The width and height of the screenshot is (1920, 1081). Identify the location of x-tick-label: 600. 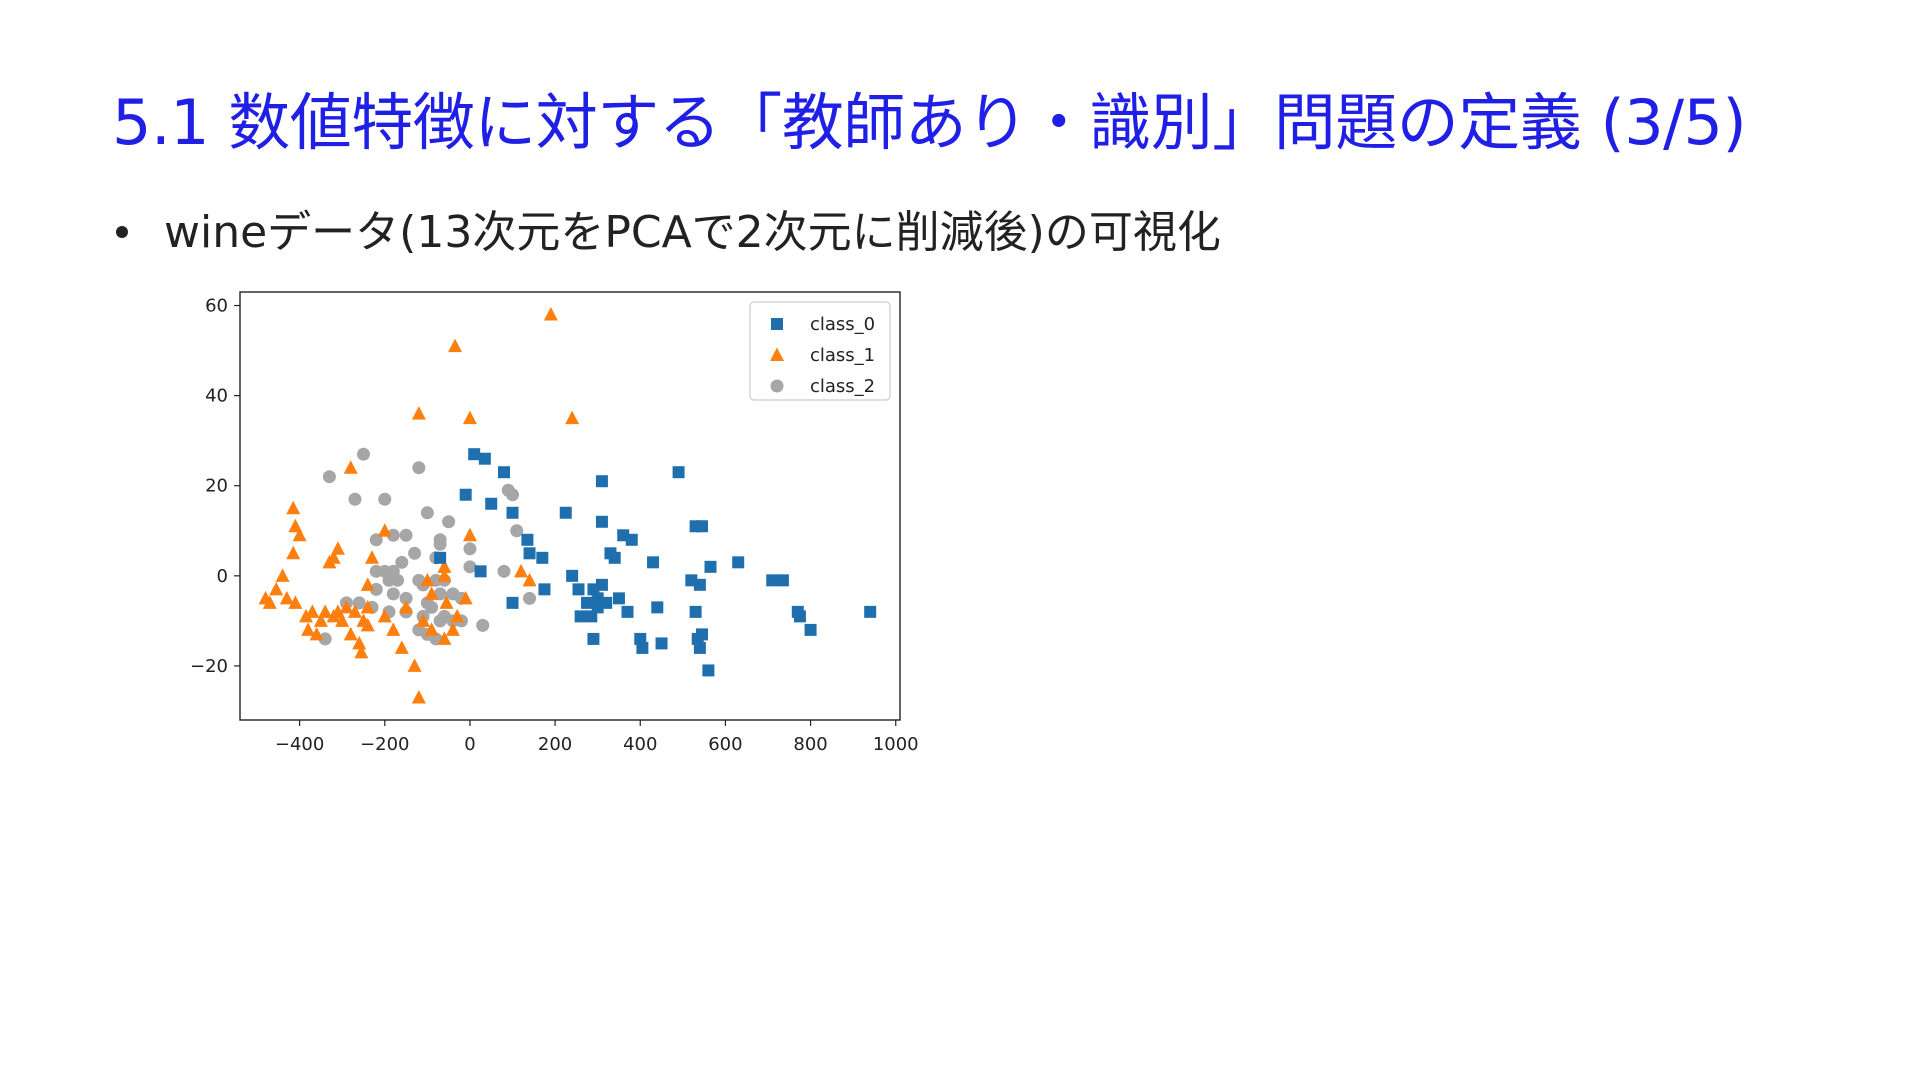
(725, 744).